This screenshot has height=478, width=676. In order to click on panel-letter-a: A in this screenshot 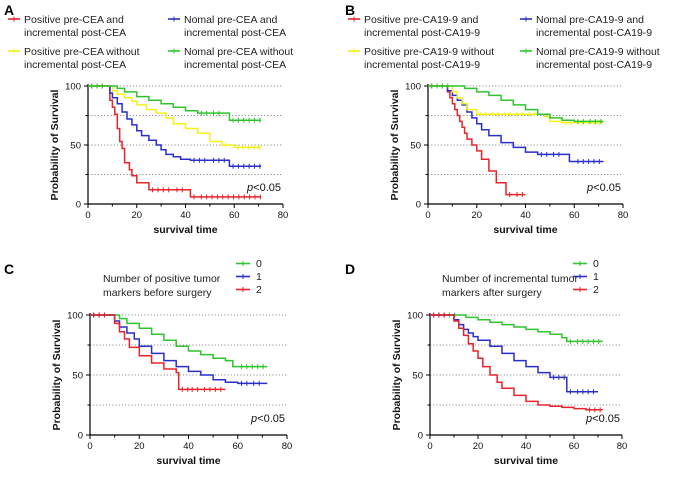, I will do `click(9, 10)`.